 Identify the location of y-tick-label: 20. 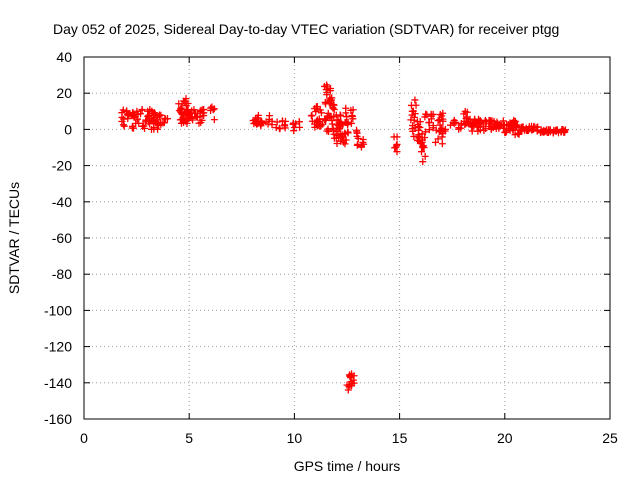
(64, 93).